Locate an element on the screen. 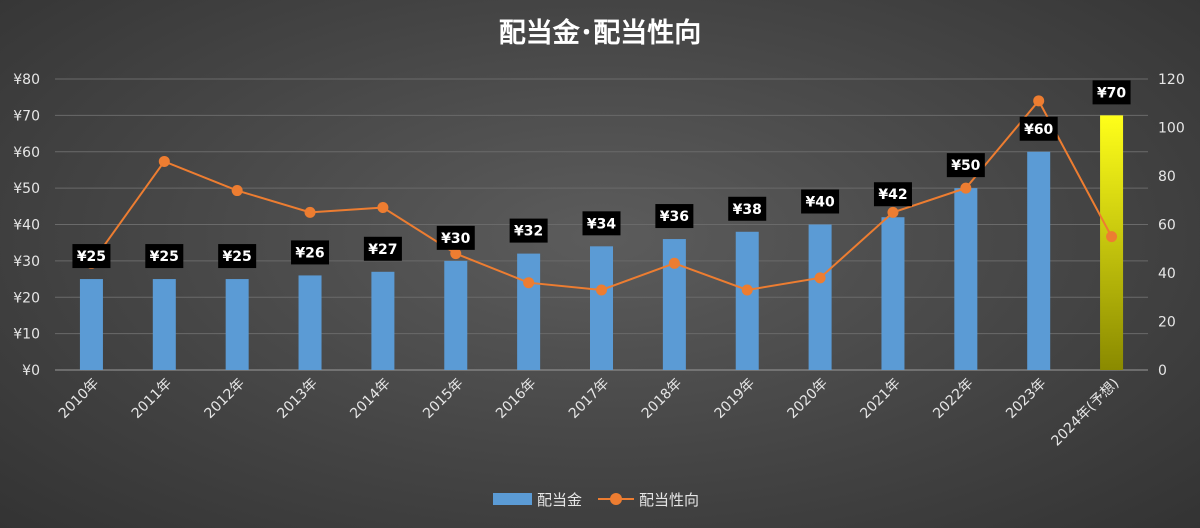  data-label-text: ¥50 is located at coordinates (965, 166).